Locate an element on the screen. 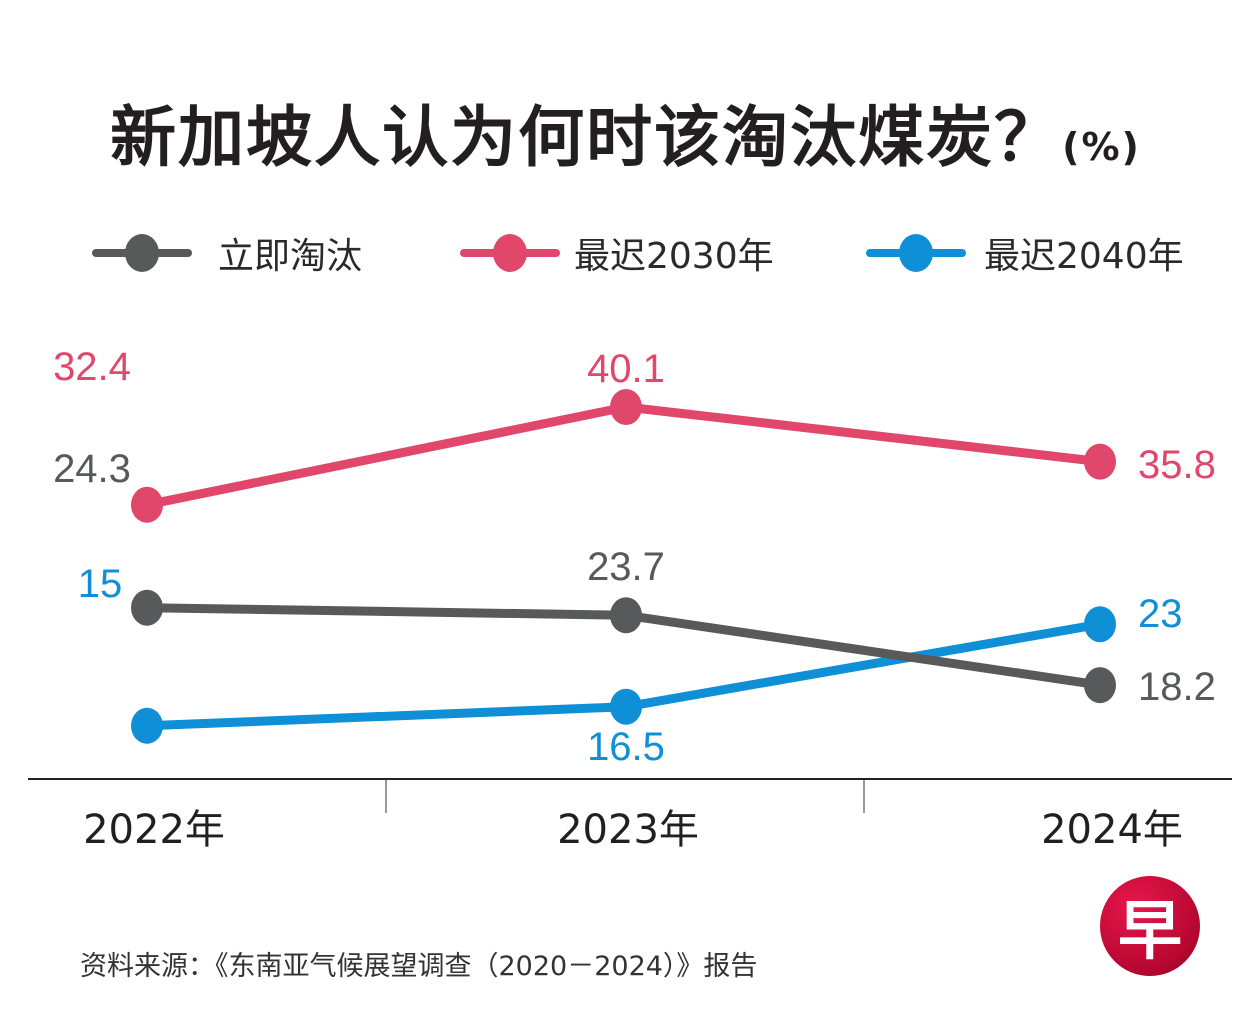 The image size is (1251, 1025). data-label: 16.5 is located at coordinates (626, 747).